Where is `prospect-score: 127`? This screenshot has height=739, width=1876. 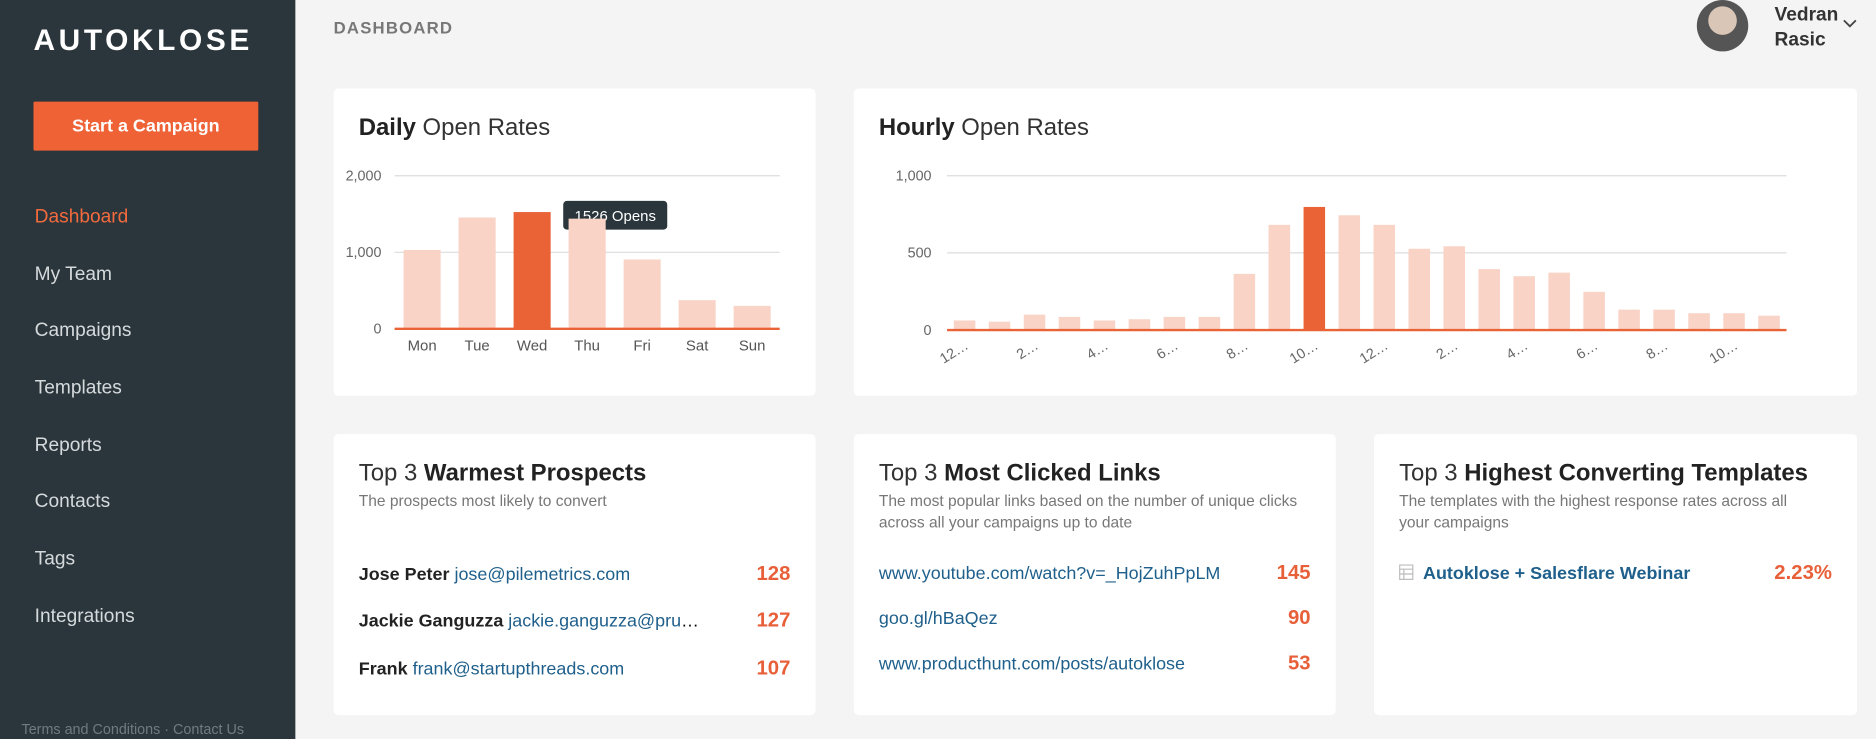 prospect-score: 127 is located at coordinates (773, 620).